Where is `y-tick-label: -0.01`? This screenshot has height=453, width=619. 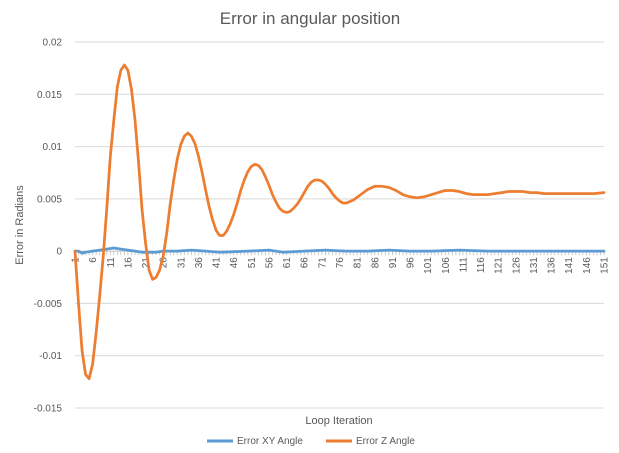
y-tick-label: -0.01 is located at coordinates (50, 356).